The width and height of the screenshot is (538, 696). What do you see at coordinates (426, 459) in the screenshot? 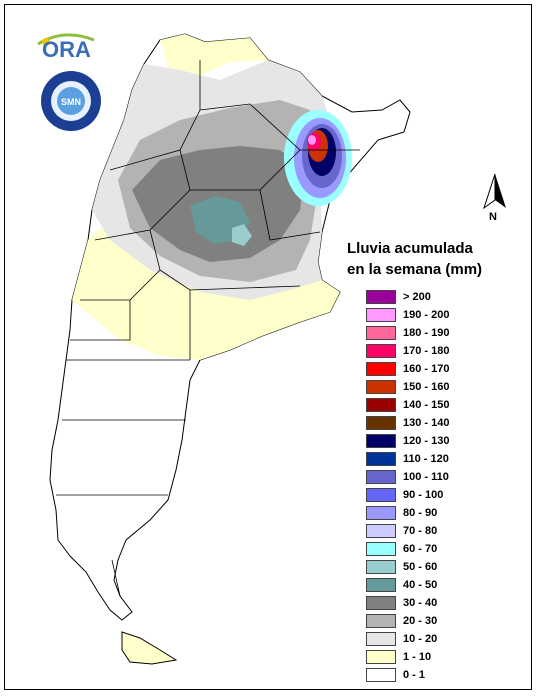
I see `legend-label: 110 - 120` at bounding box center [426, 459].